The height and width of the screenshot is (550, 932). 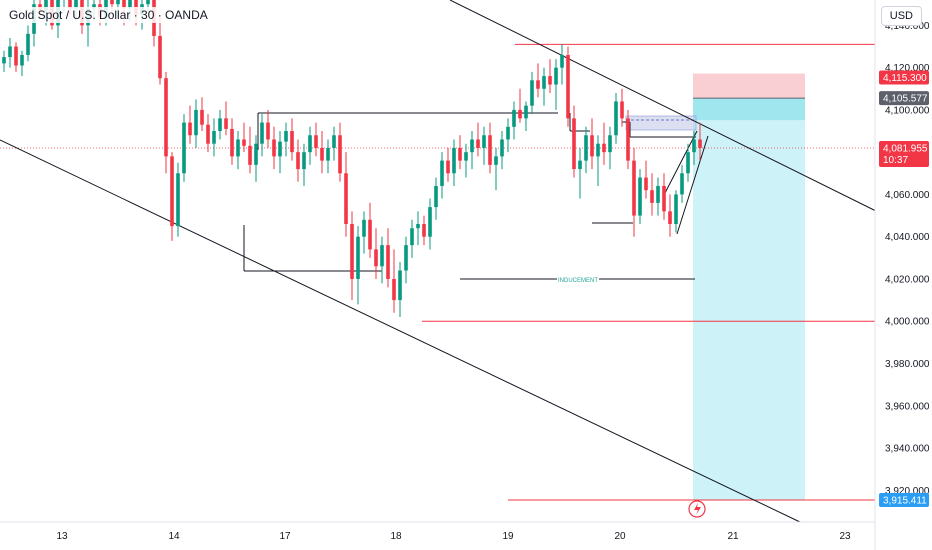 What do you see at coordinates (681, 162) in the screenshot?
I see `wedge-upper-line` at bounding box center [681, 162].